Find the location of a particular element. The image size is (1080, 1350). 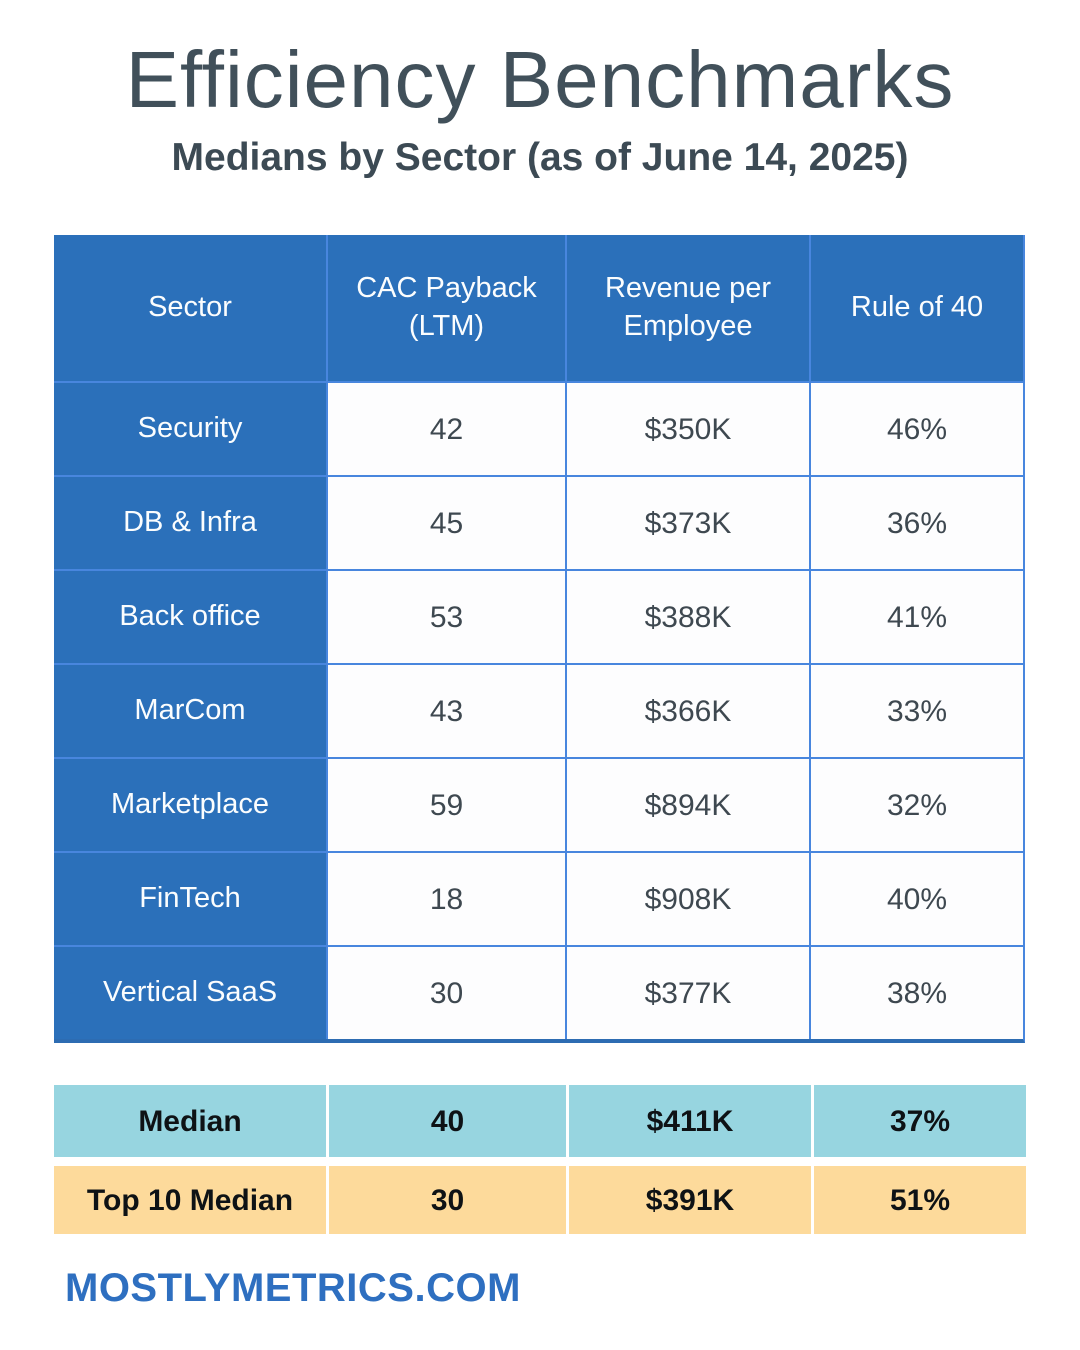

value-cell-revenue: $894K is located at coordinates (688, 805).